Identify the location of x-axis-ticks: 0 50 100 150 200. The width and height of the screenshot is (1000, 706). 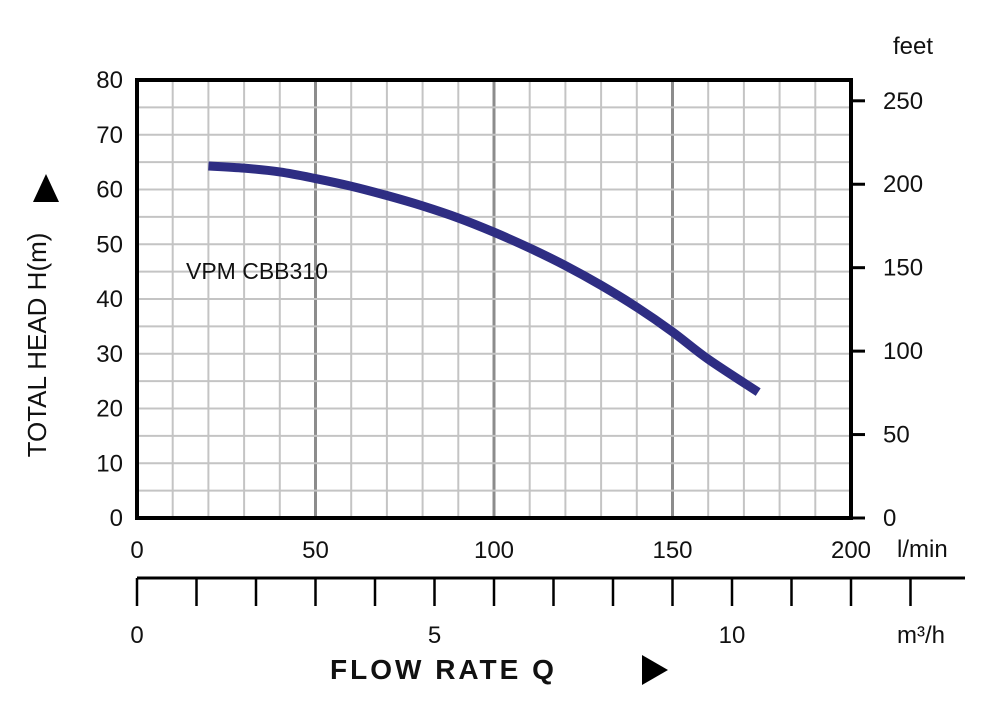
(500, 550).